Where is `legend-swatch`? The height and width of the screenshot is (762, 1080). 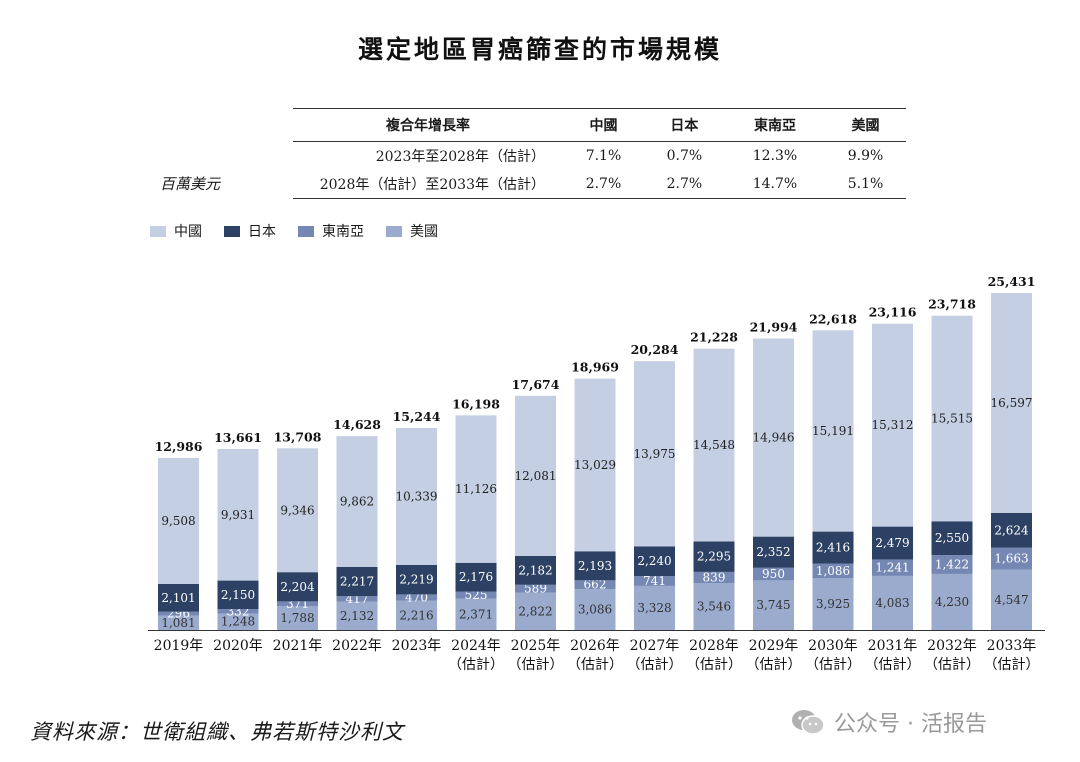 legend-swatch is located at coordinates (394, 231).